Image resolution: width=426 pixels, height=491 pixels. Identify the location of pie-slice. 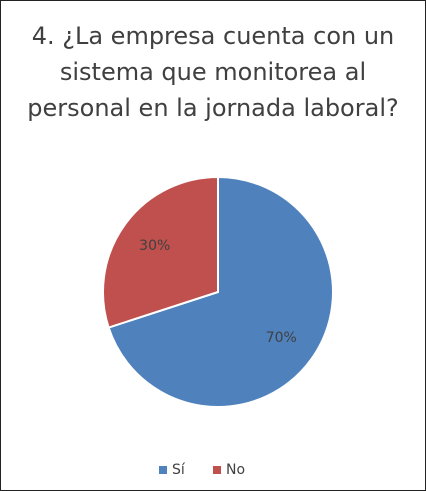
(160, 252).